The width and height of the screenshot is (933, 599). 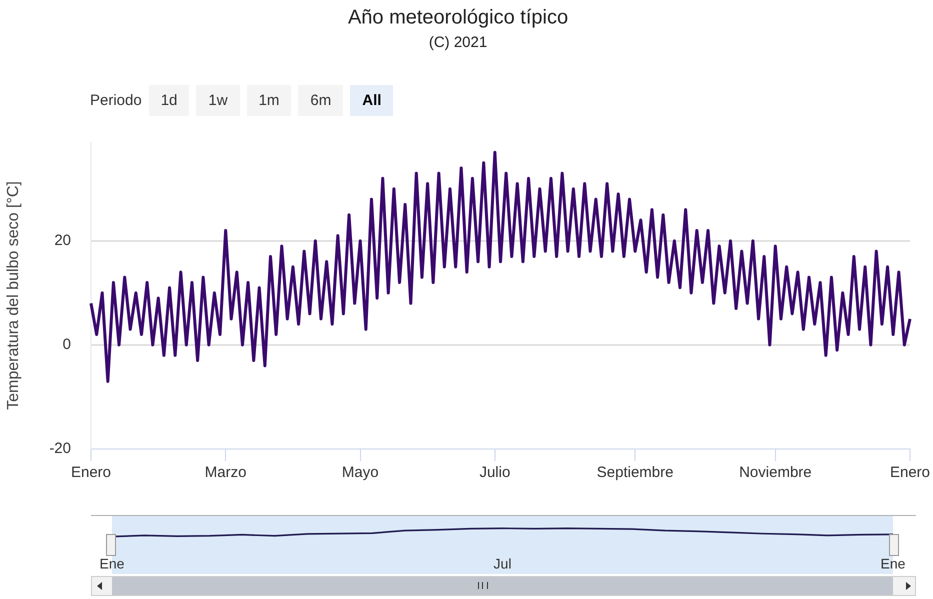 What do you see at coordinates (225, 473) in the screenshot?
I see `x-tick-label: Marzo` at bounding box center [225, 473].